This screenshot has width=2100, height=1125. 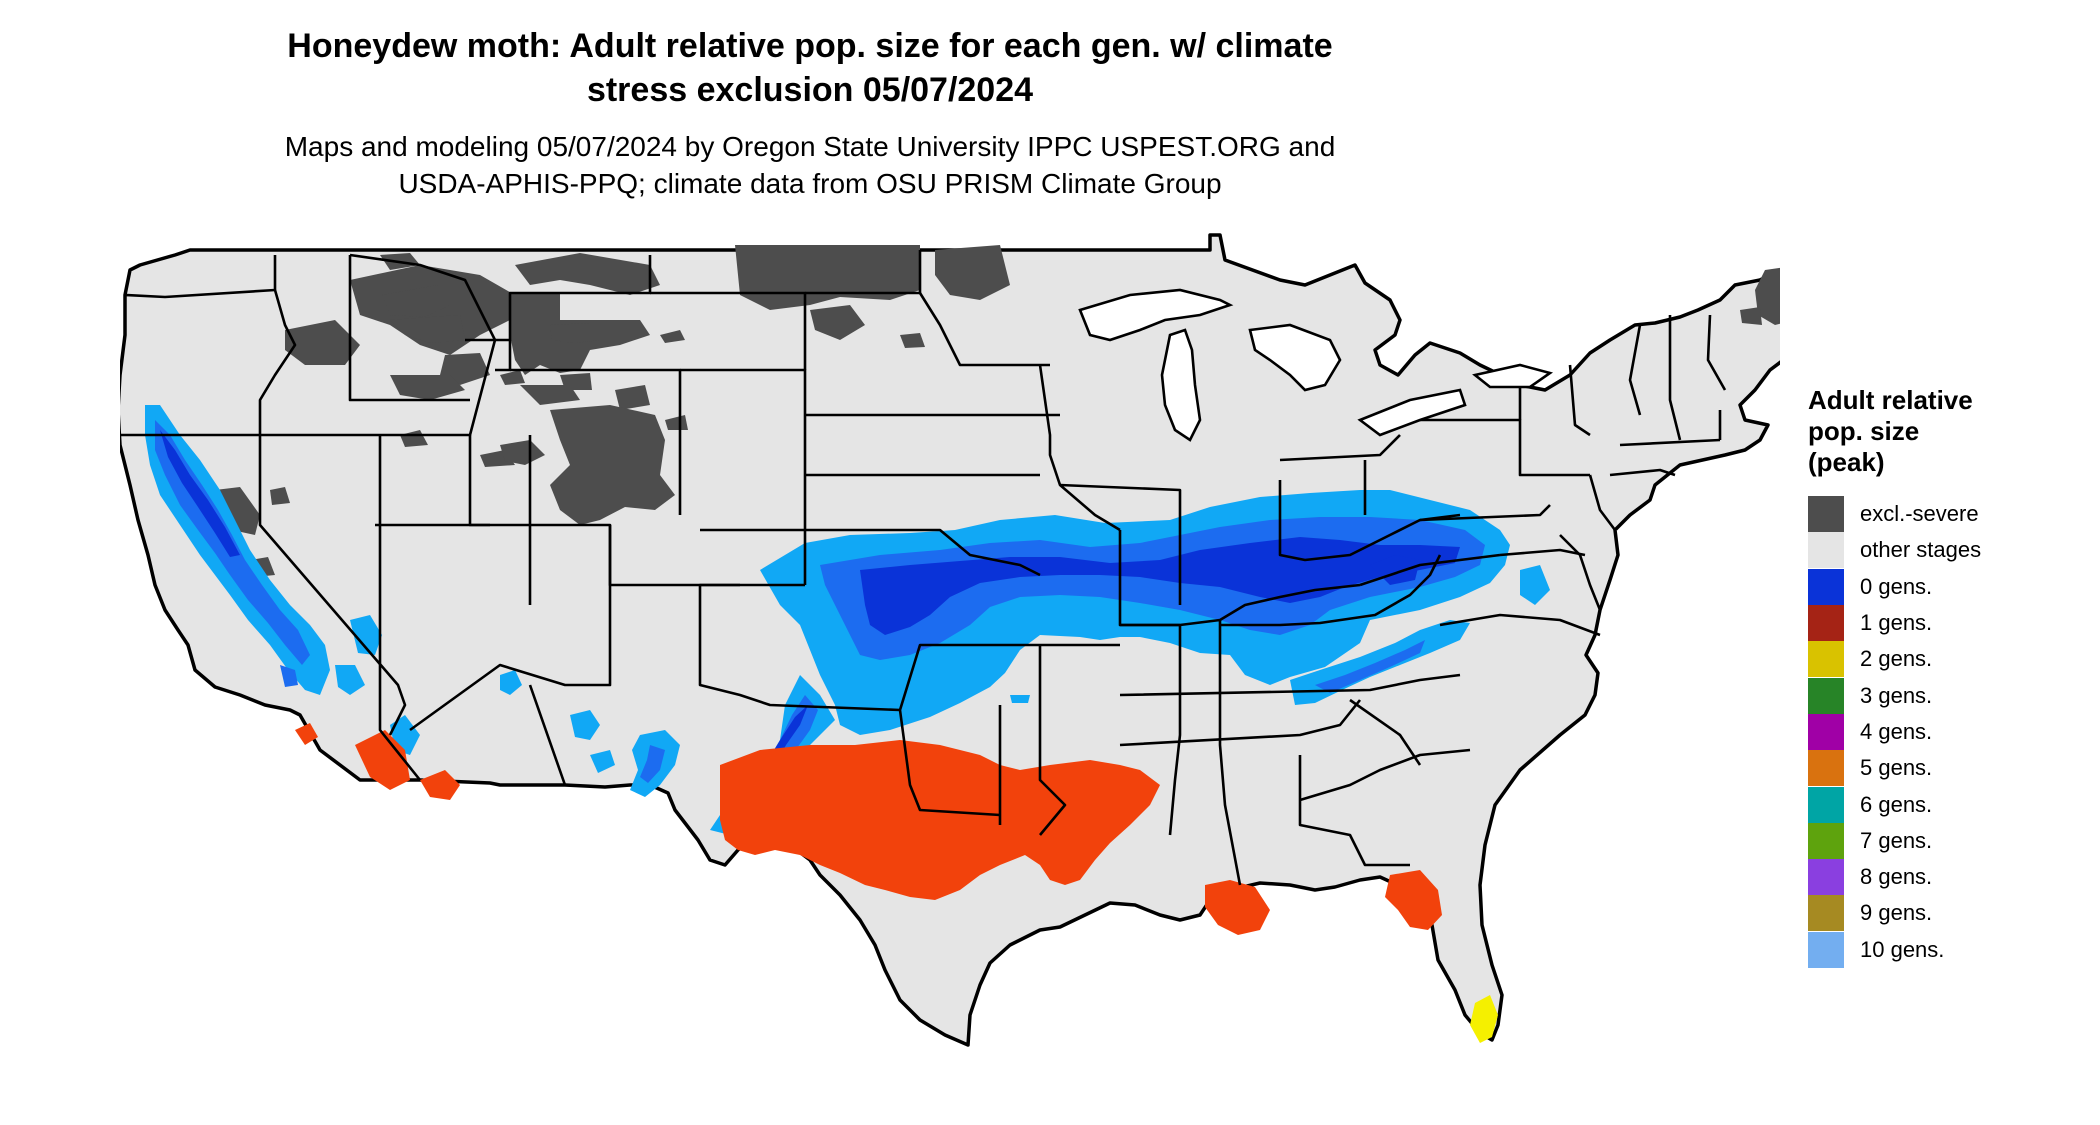 I want to click on legend-item: 5 gens., so click(x=1948, y=768).